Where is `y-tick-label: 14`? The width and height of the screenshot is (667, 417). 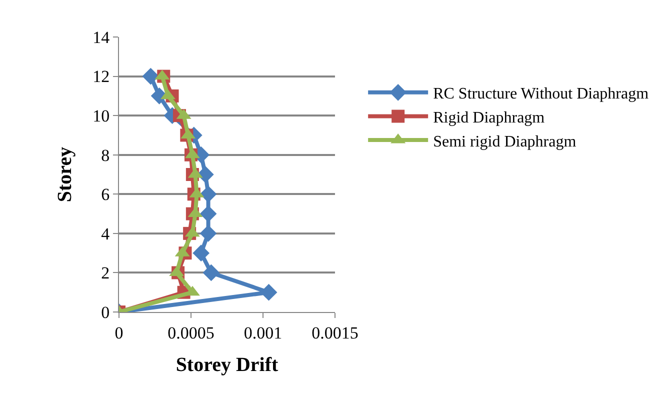 y-tick-label: 14 is located at coordinates (101, 37).